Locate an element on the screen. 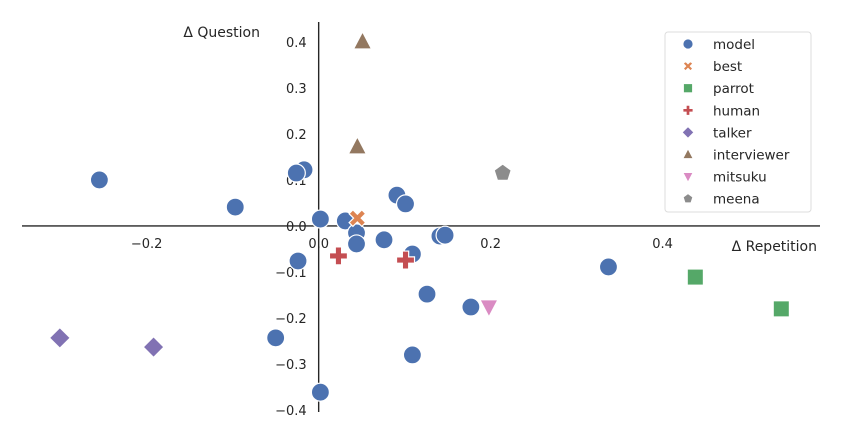 The image size is (842, 437). legend-label: best is located at coordinates (727, 67).